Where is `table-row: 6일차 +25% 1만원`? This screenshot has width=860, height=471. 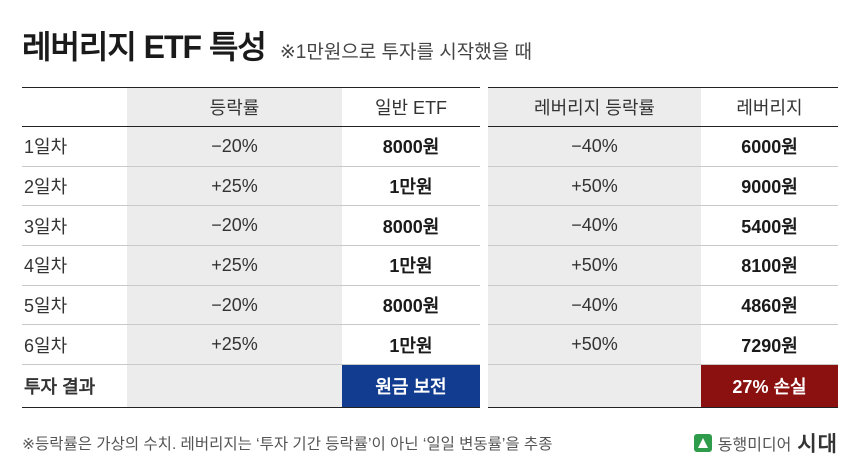 table-row: 6일차 +25% 1만원 is located at coordinates (251, 345).